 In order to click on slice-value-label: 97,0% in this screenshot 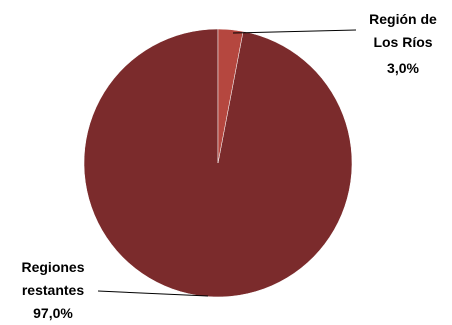, I will do `click(53, 313)`.